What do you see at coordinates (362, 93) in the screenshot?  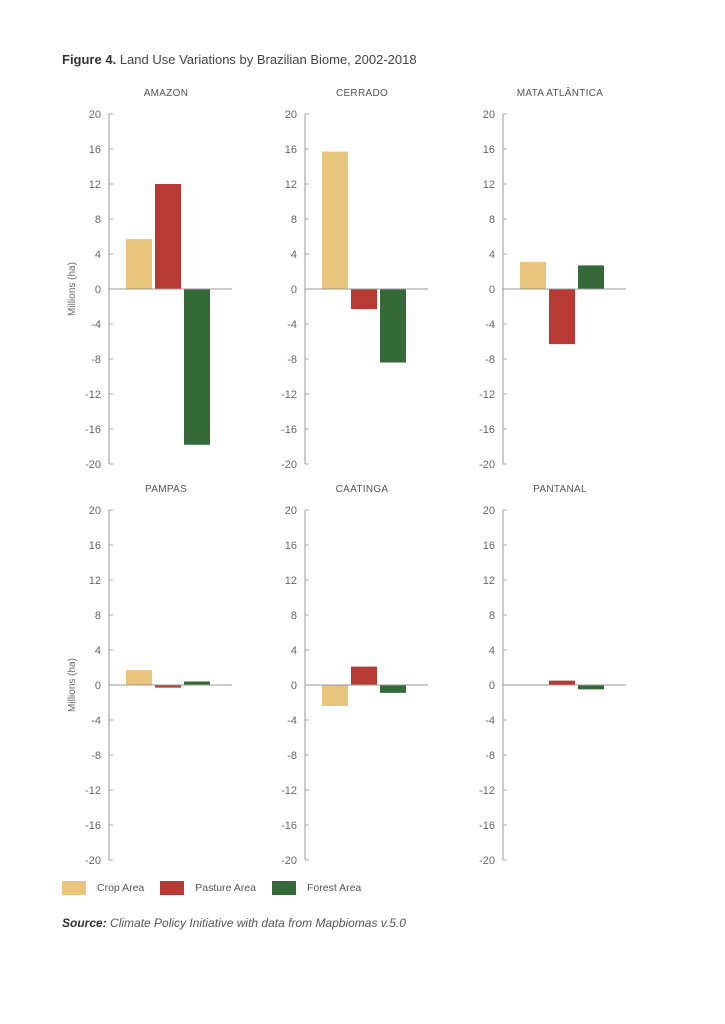 I see `chart-title: CERRADO` at bounding box center [362, 93].